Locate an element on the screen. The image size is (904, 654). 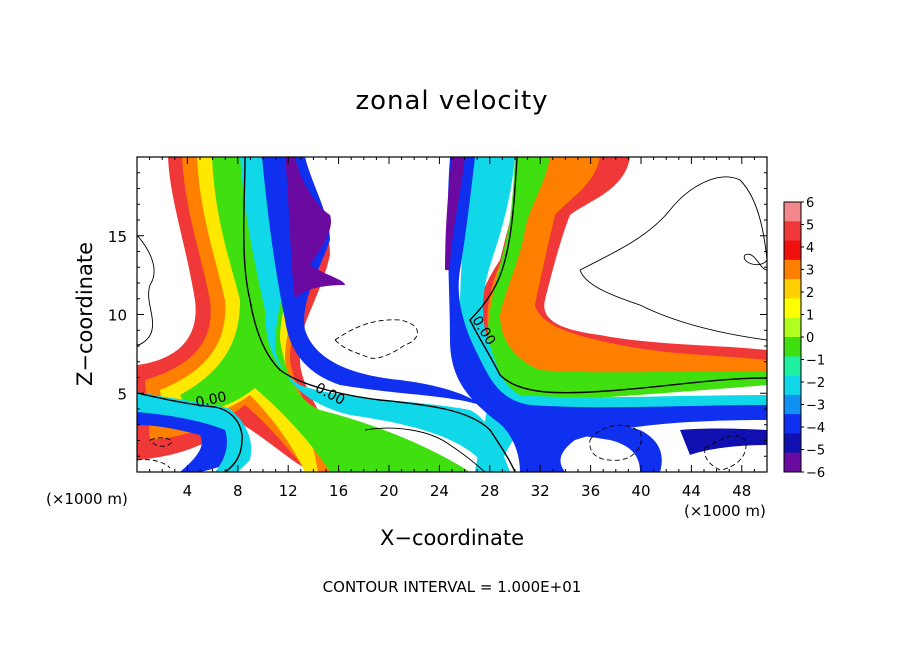
x-unit-label-right: (×1000 m) is located at coordinates (725, 511).